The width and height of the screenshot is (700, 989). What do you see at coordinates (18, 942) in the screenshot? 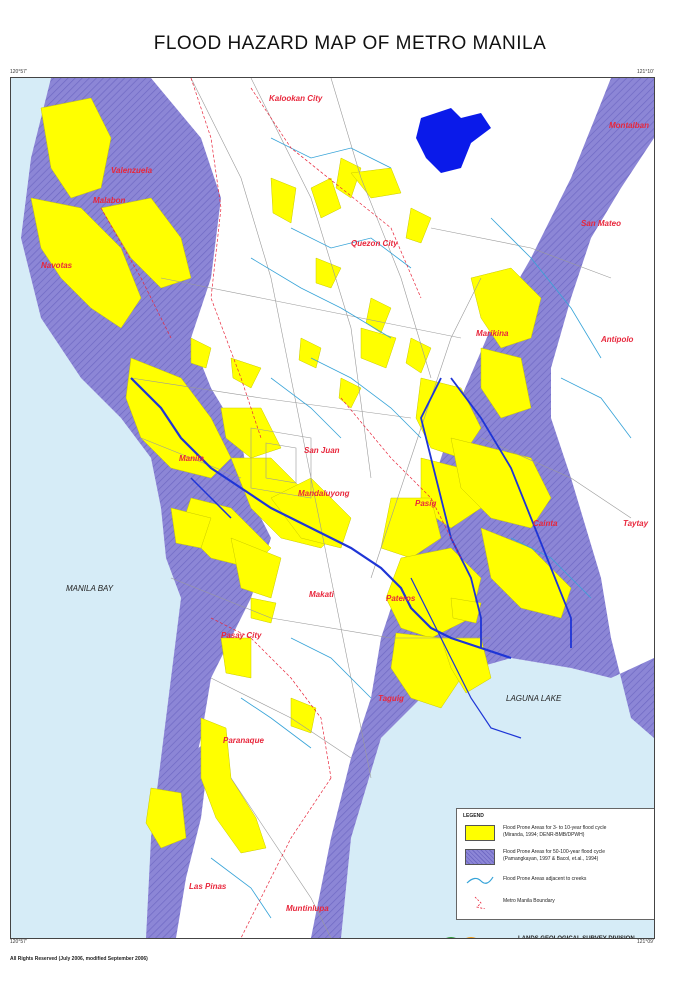
I see `coord-bottom-left: 120°57'` at bounding box center [18, 942].